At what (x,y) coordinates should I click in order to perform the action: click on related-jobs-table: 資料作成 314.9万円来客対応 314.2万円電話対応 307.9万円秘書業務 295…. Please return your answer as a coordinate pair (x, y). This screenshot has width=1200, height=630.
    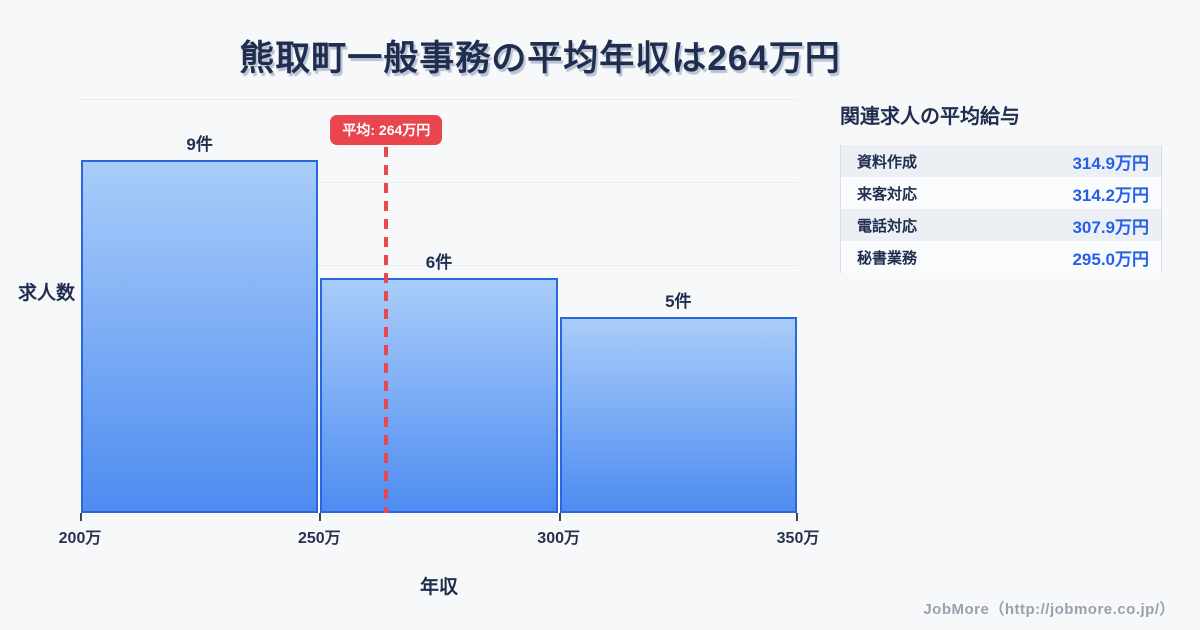
    Looking at the image, I should click on (1001, 209).